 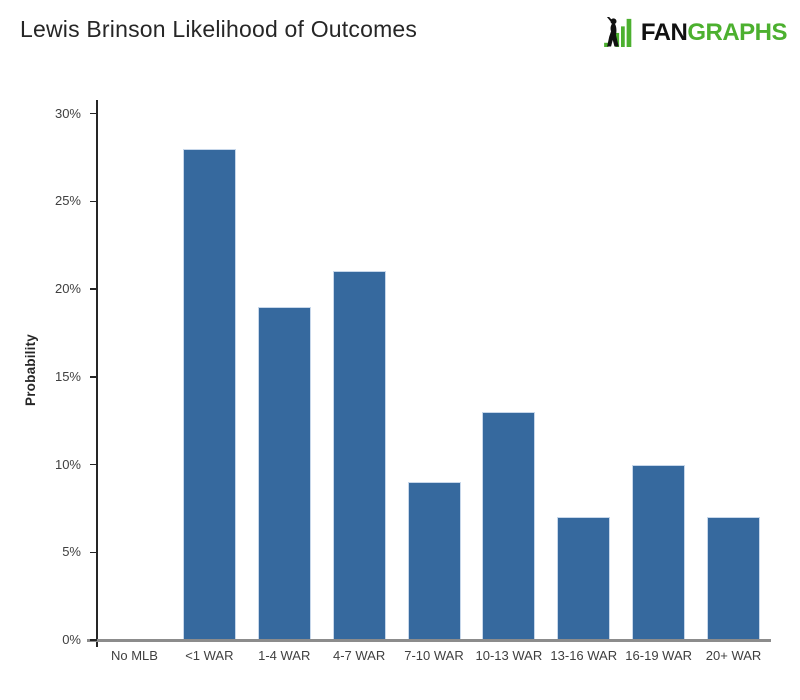 I want to click on bar-<1-war, so click(x=209, y=394).